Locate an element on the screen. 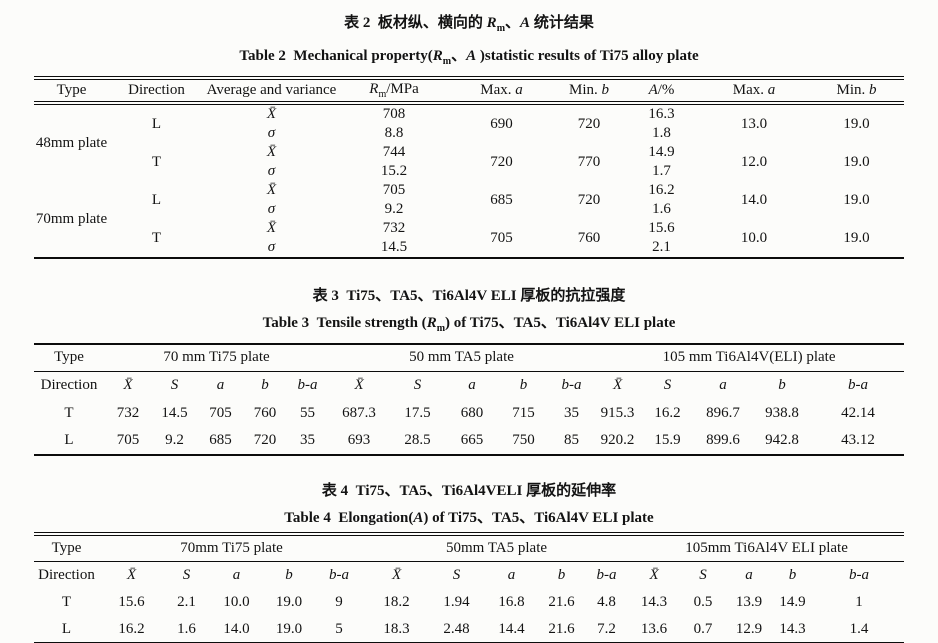 This screenshot has width=938, height=643. value-cell: 680 is located at coordinates (472, 412).